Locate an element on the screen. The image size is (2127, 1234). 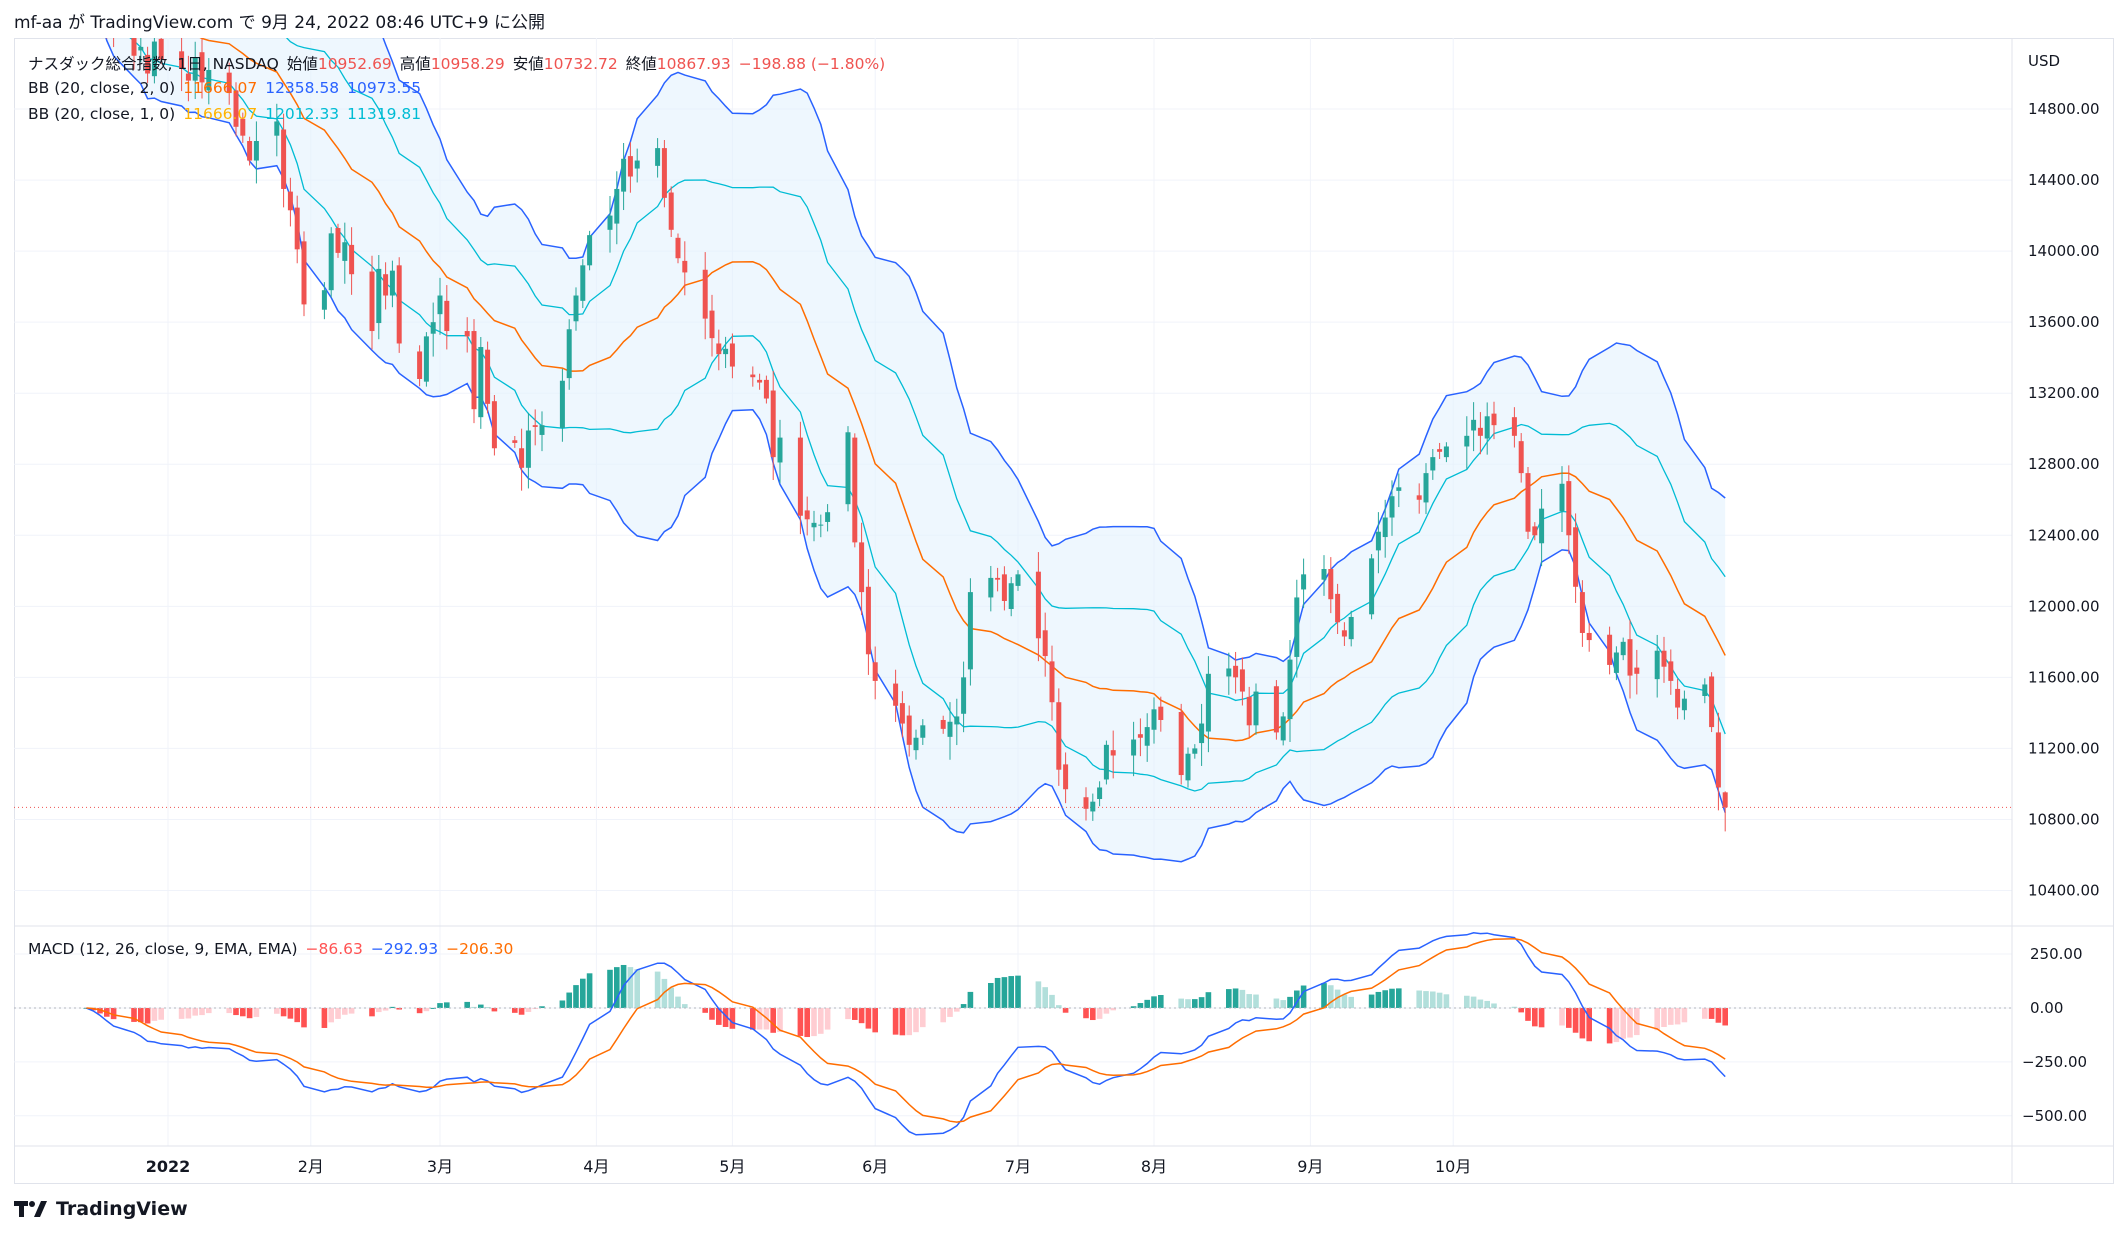
time-tick-label: 10月 is located at coordinates (1453, 1166).